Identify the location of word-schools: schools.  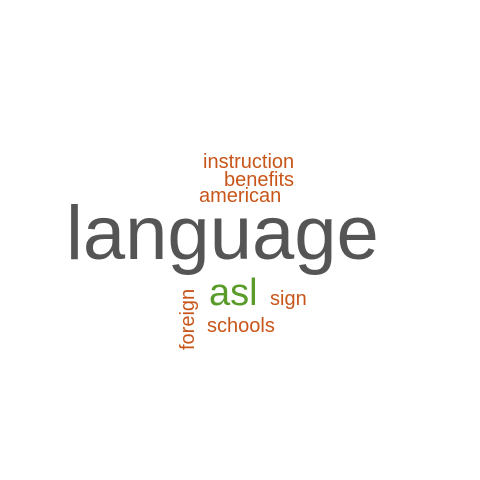
(241, 326).